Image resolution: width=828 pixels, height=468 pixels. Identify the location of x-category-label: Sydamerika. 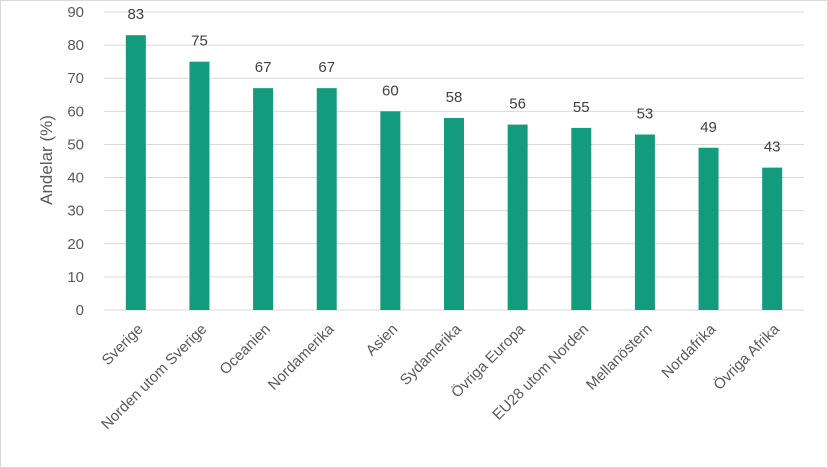
(431, 354).